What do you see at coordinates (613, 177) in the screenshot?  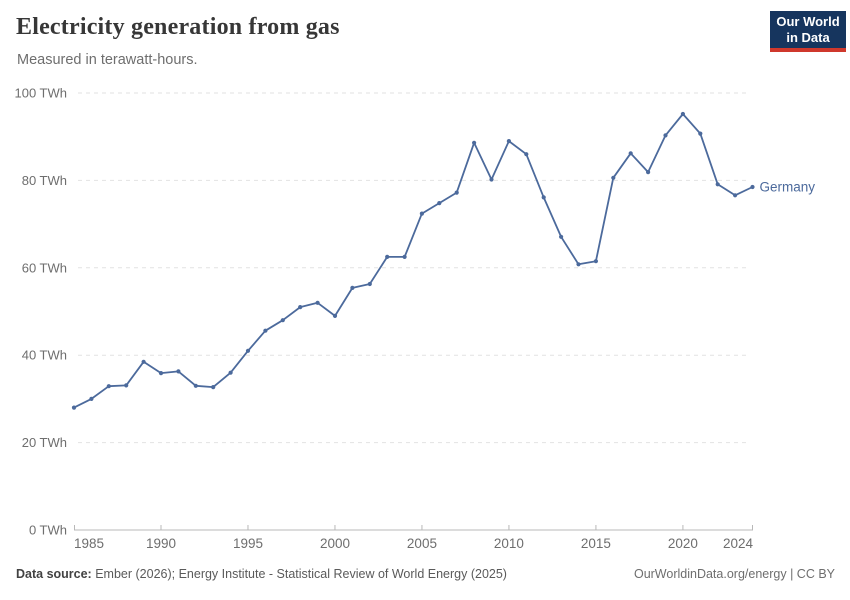 I see `data-point-2016` at bounding box center [613, 177].